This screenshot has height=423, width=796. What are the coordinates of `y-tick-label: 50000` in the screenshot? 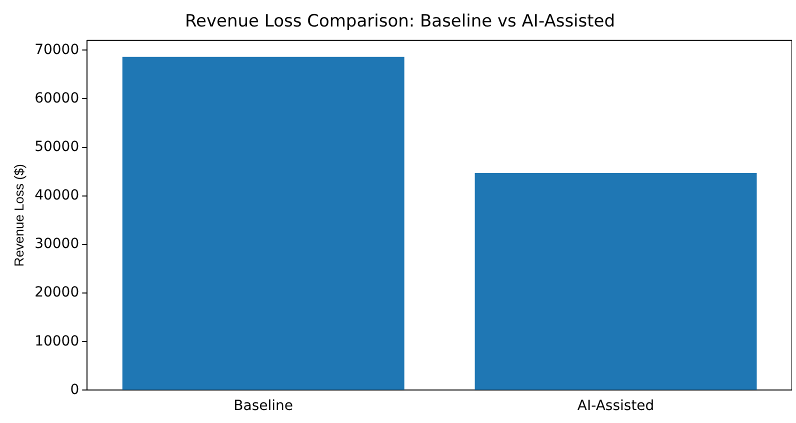 It's located at (57, 146).